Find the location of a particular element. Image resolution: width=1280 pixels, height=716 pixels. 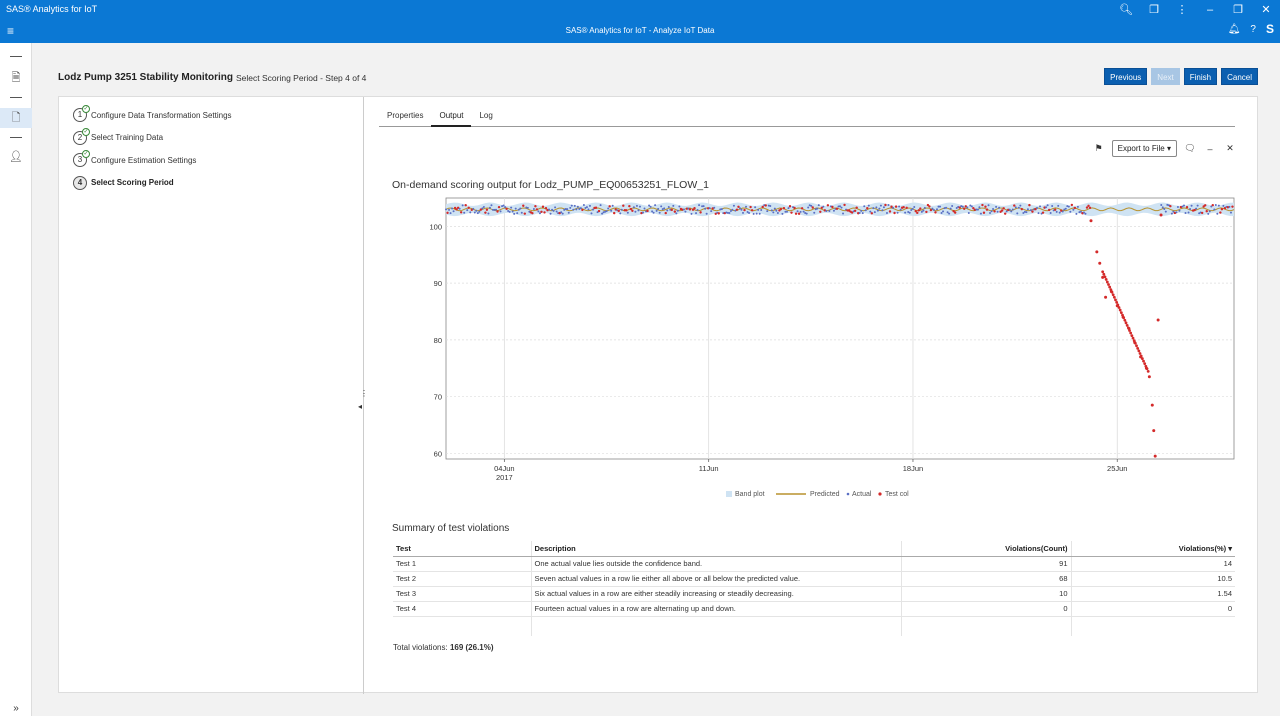

expand-nav-icon: » is located at coordinates (16, 708).